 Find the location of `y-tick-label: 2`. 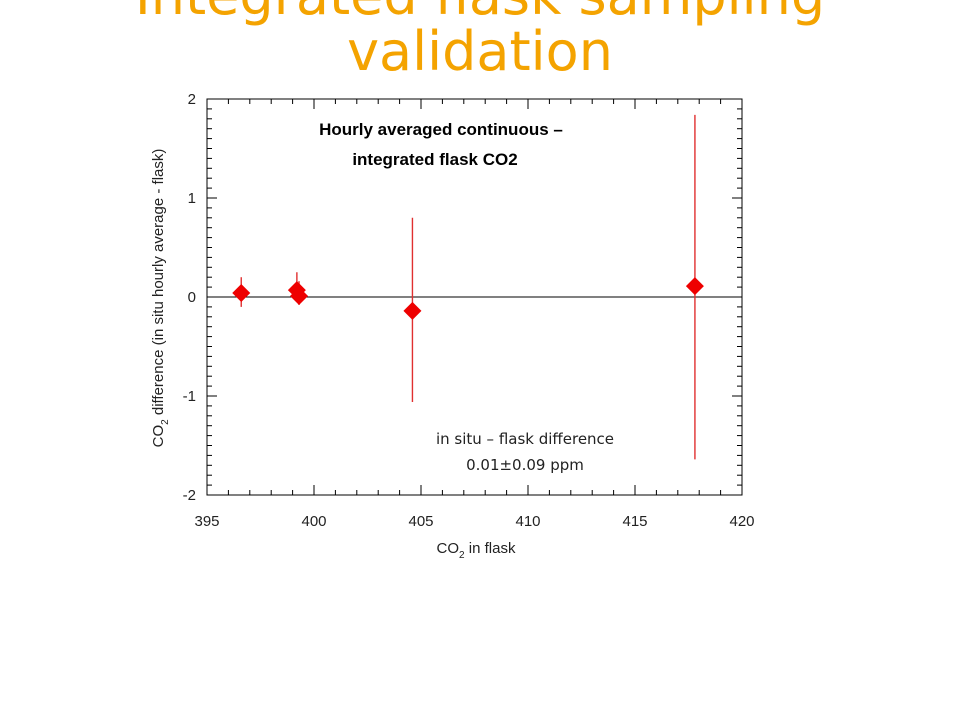

y-tick-label: 2 is located at coordinates (192, 99).